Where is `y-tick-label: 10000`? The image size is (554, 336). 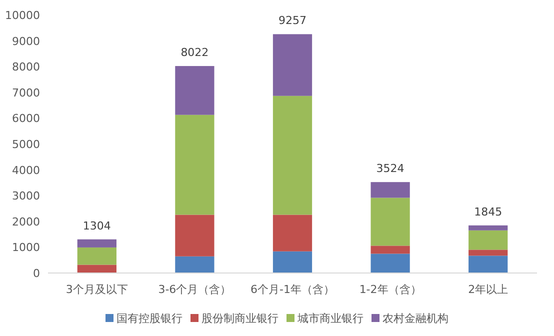
y-tick-label: 10000 is located at coordinates (22, 15).